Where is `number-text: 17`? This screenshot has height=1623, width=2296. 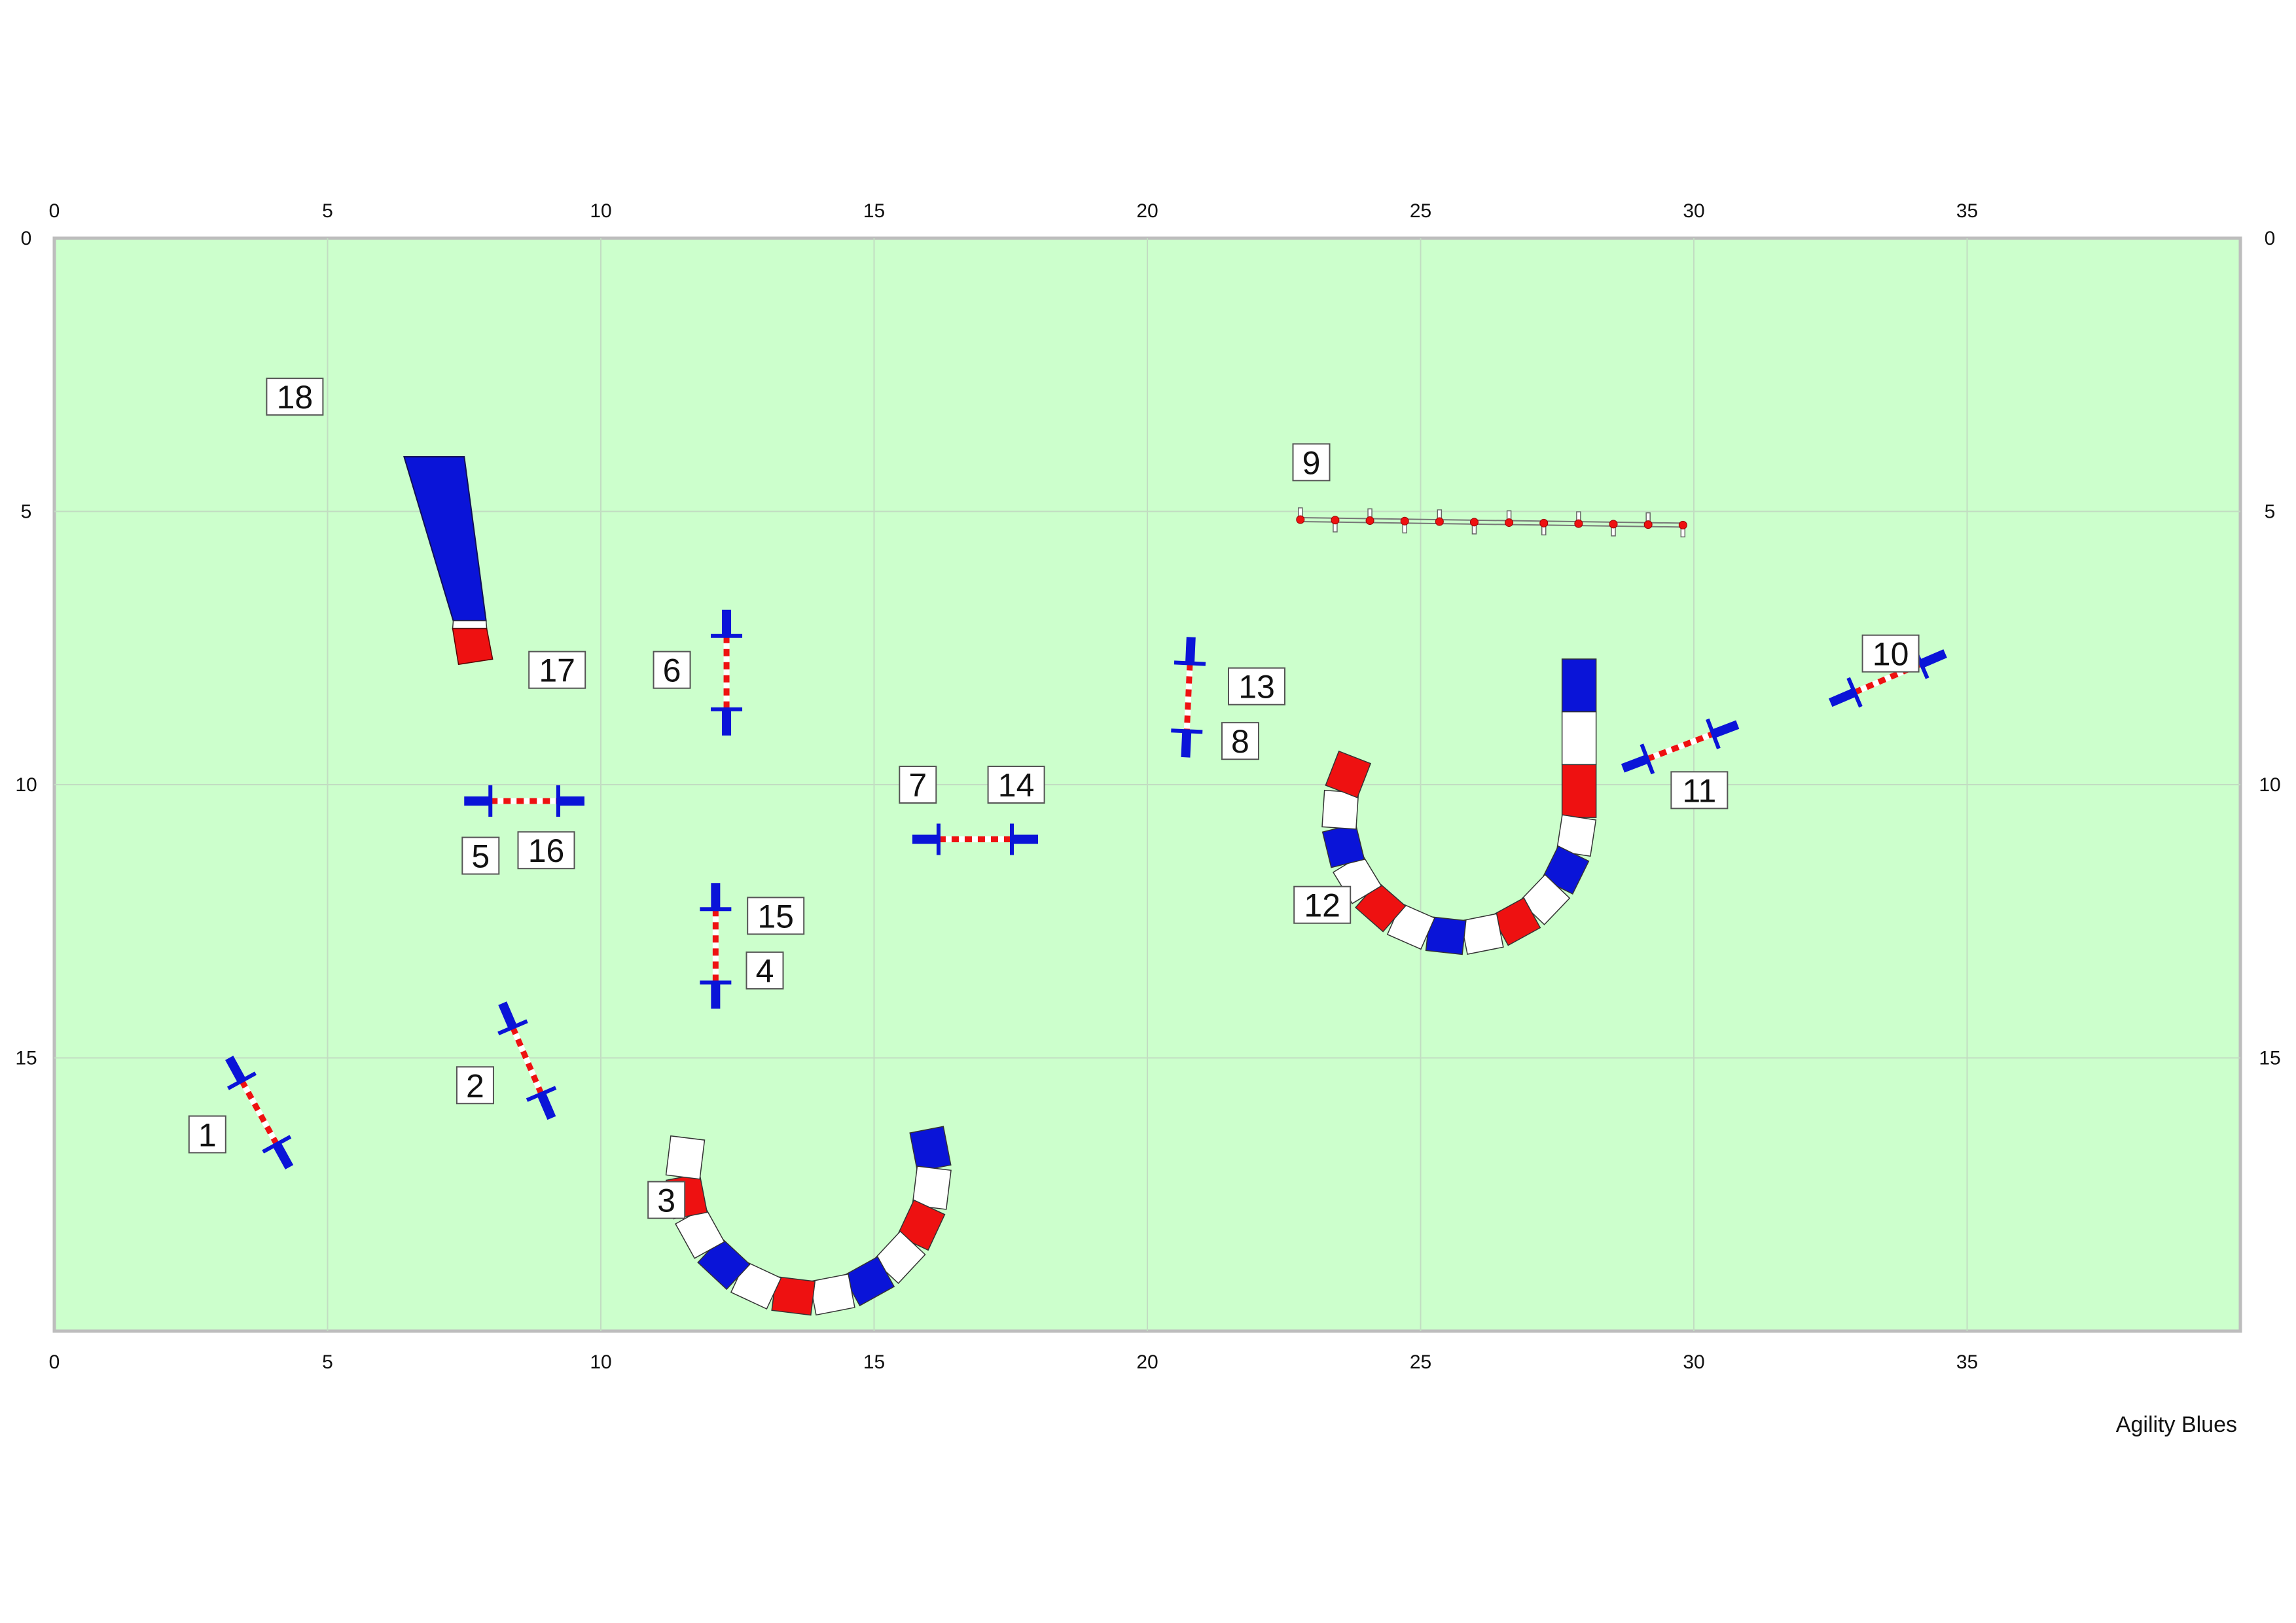
number-text: 17 is located at coordinates (557, 671).